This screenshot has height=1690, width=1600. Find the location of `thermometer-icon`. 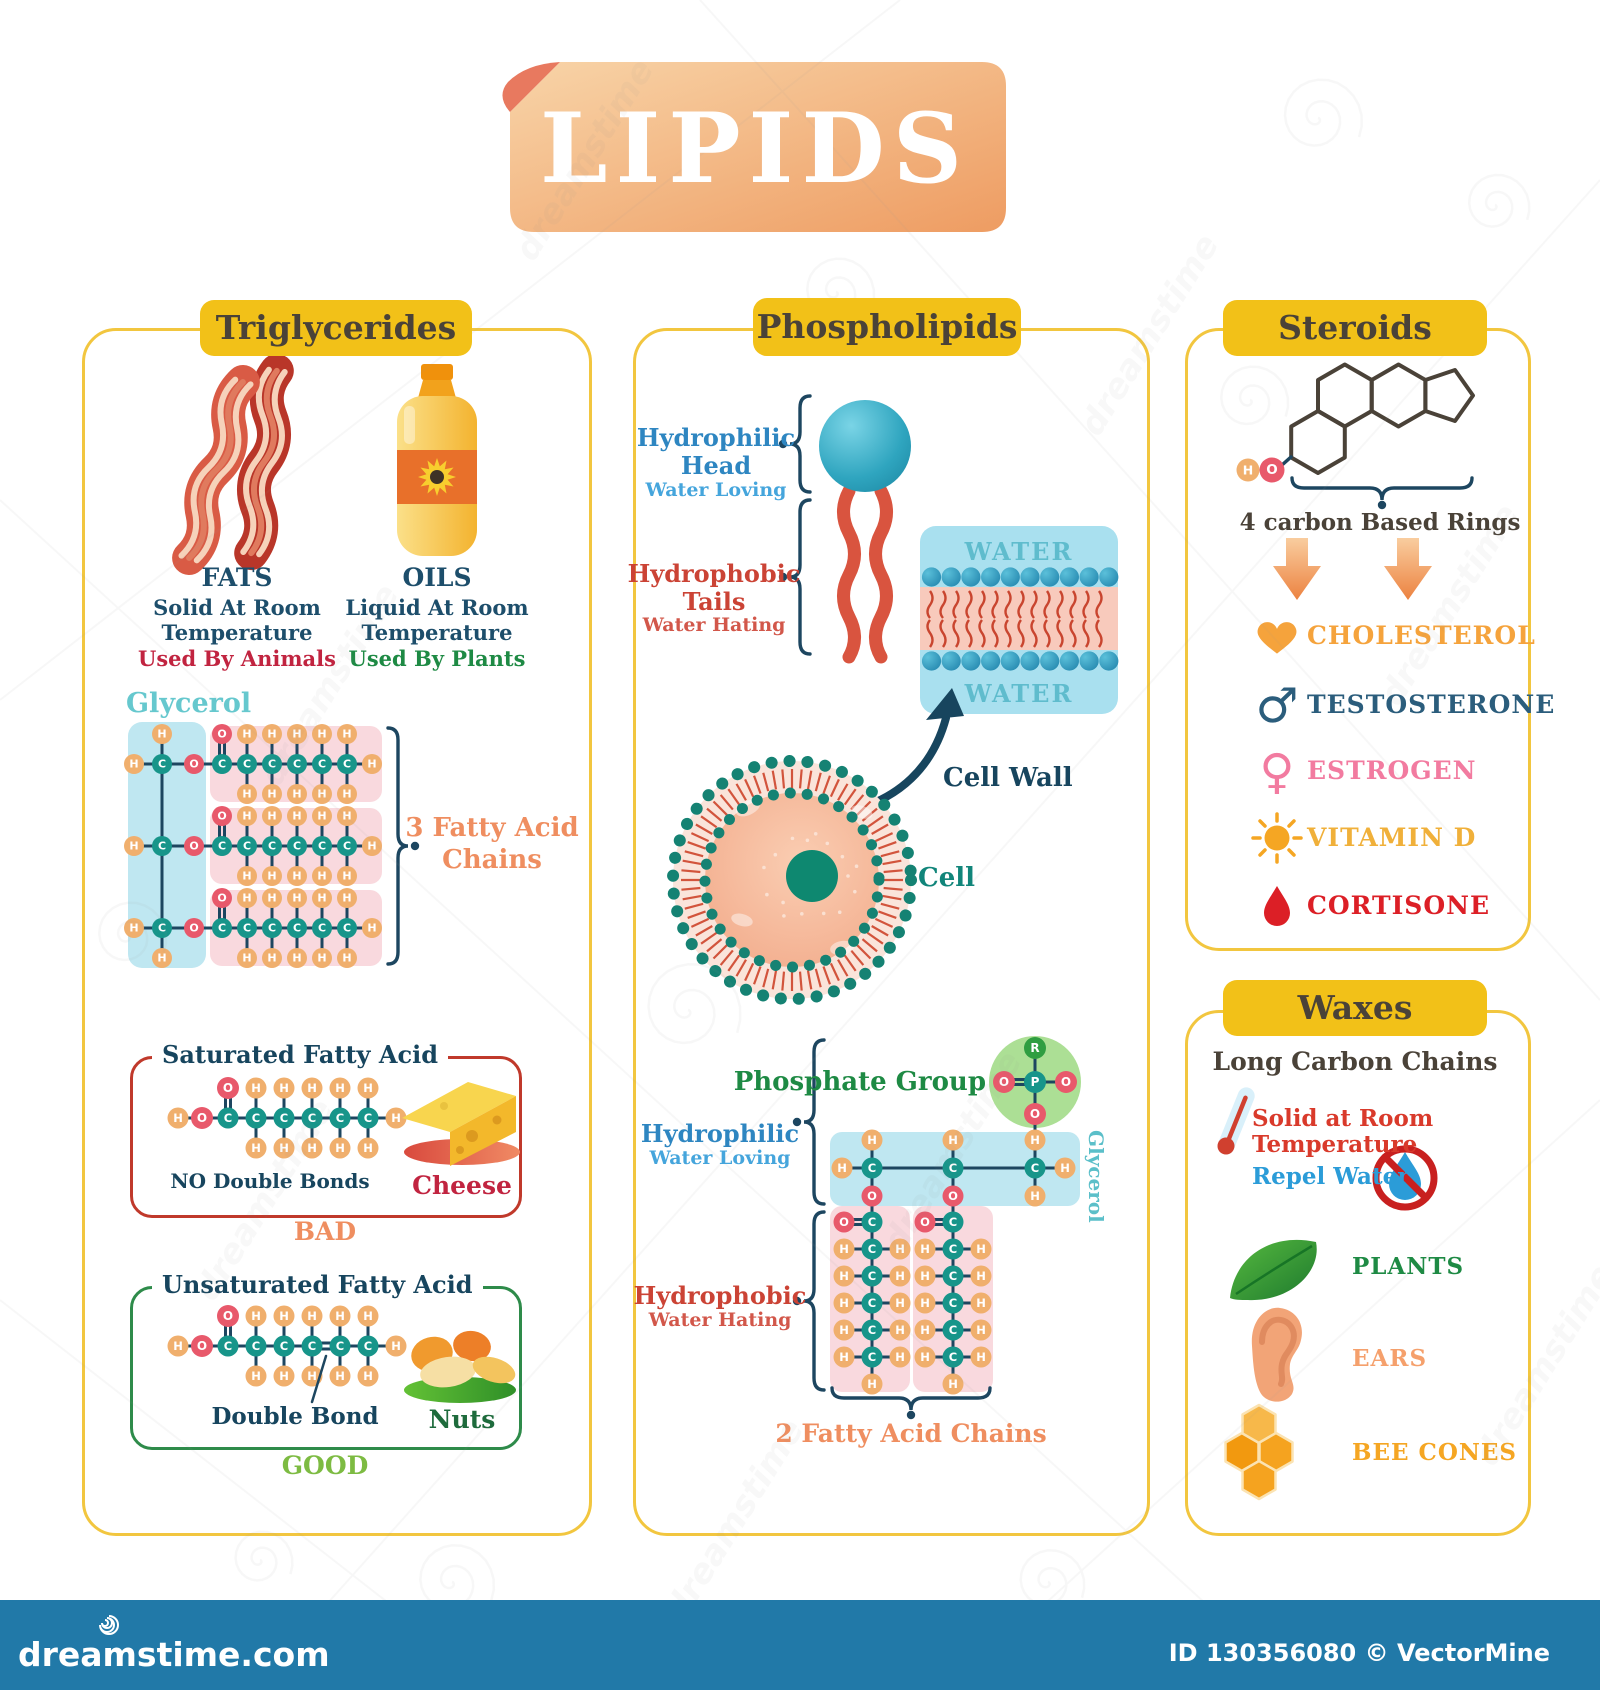

thermometer-icon is located at coordinates (1236, 1121).